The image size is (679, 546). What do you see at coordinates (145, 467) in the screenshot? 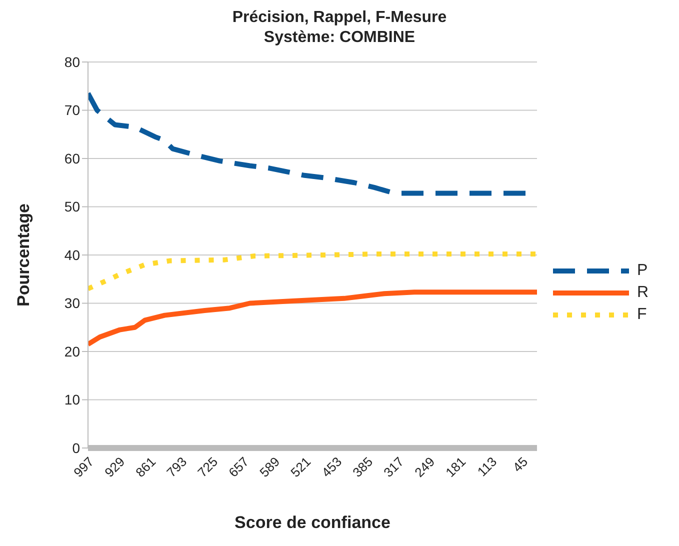
I see `x-tick-label: 861` at bounding box center [145, 467].